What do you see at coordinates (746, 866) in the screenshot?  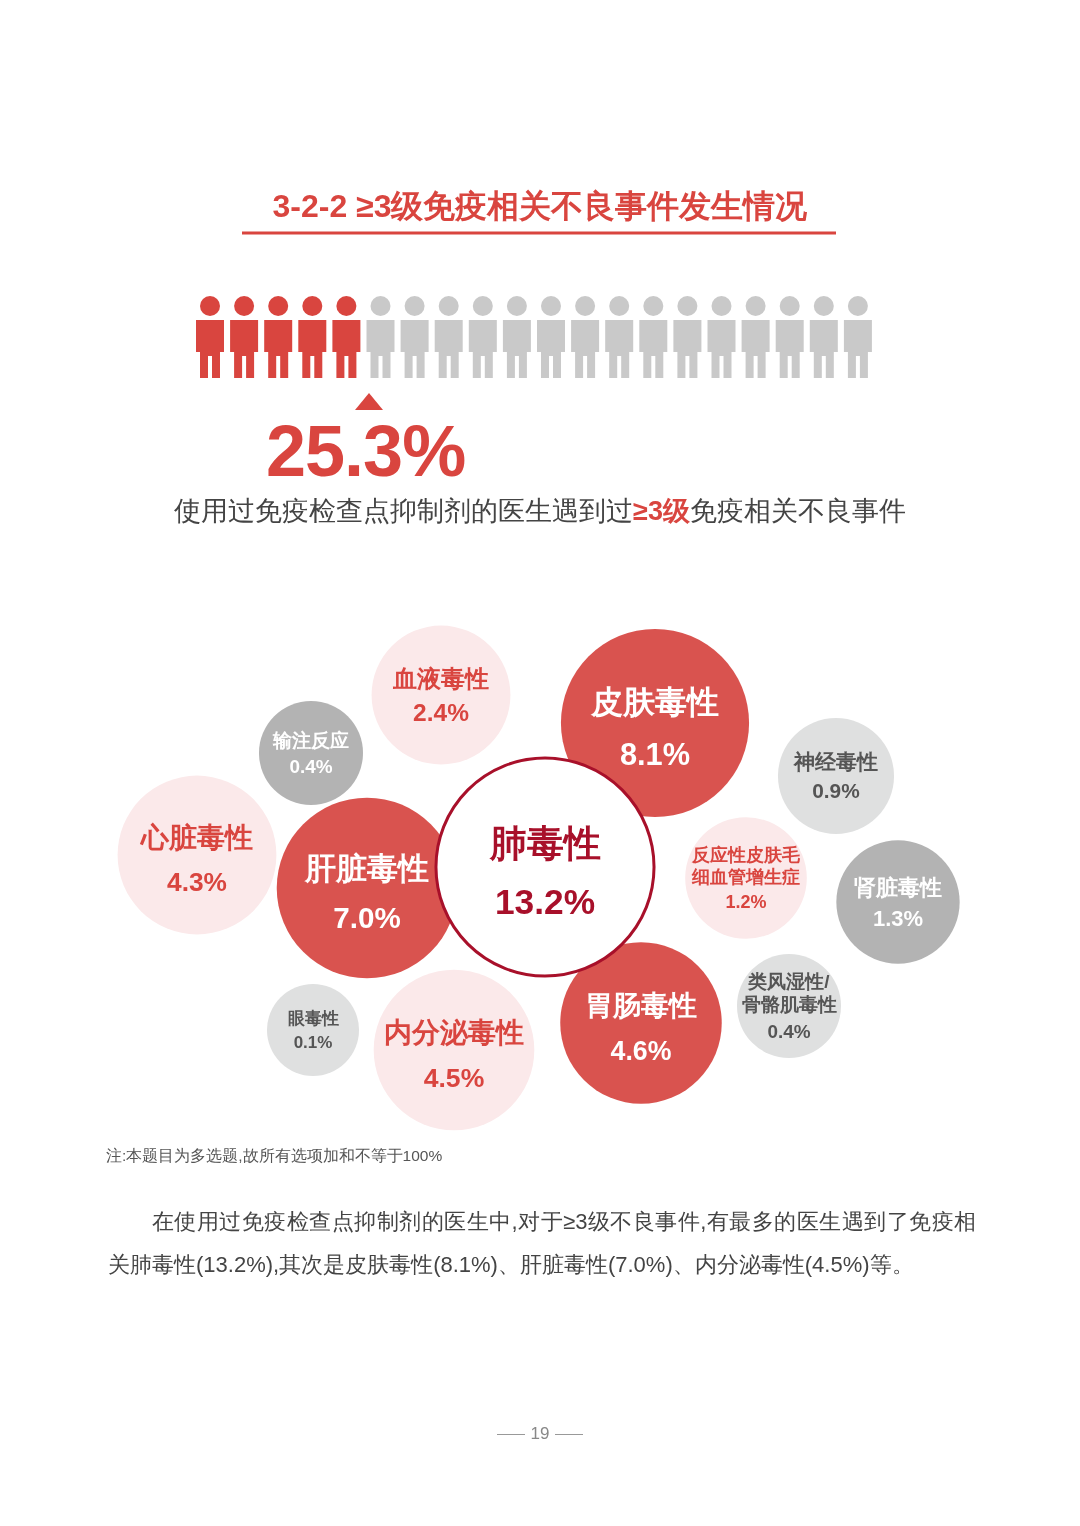 I see `category-label: 反应性皮肤毛细血管增生症` at bounding box center [746, 866].